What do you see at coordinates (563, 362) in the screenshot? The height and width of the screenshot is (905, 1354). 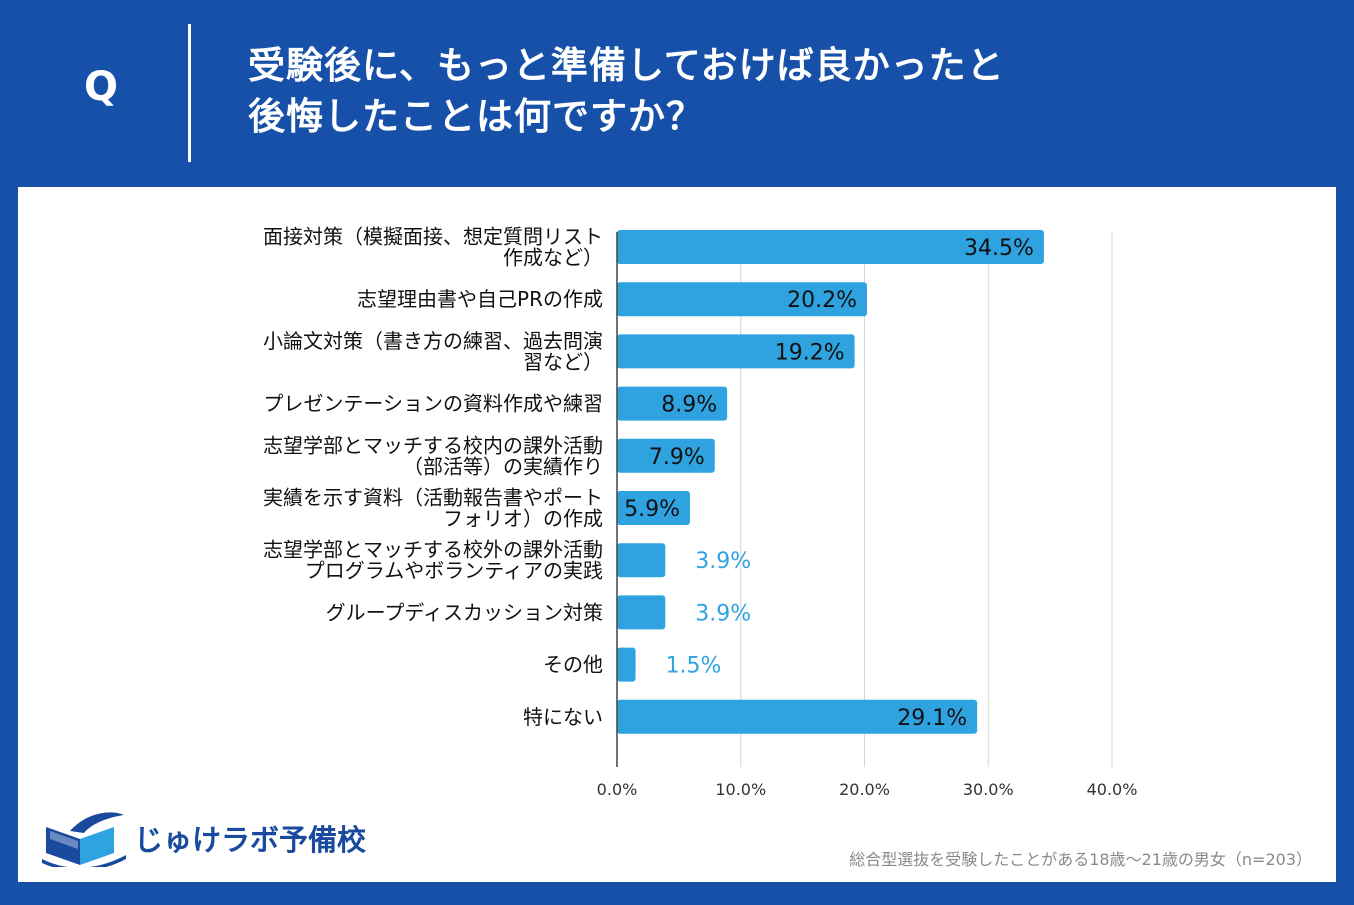 I see `category-label: 習など）` at bounding box center [563, 362].